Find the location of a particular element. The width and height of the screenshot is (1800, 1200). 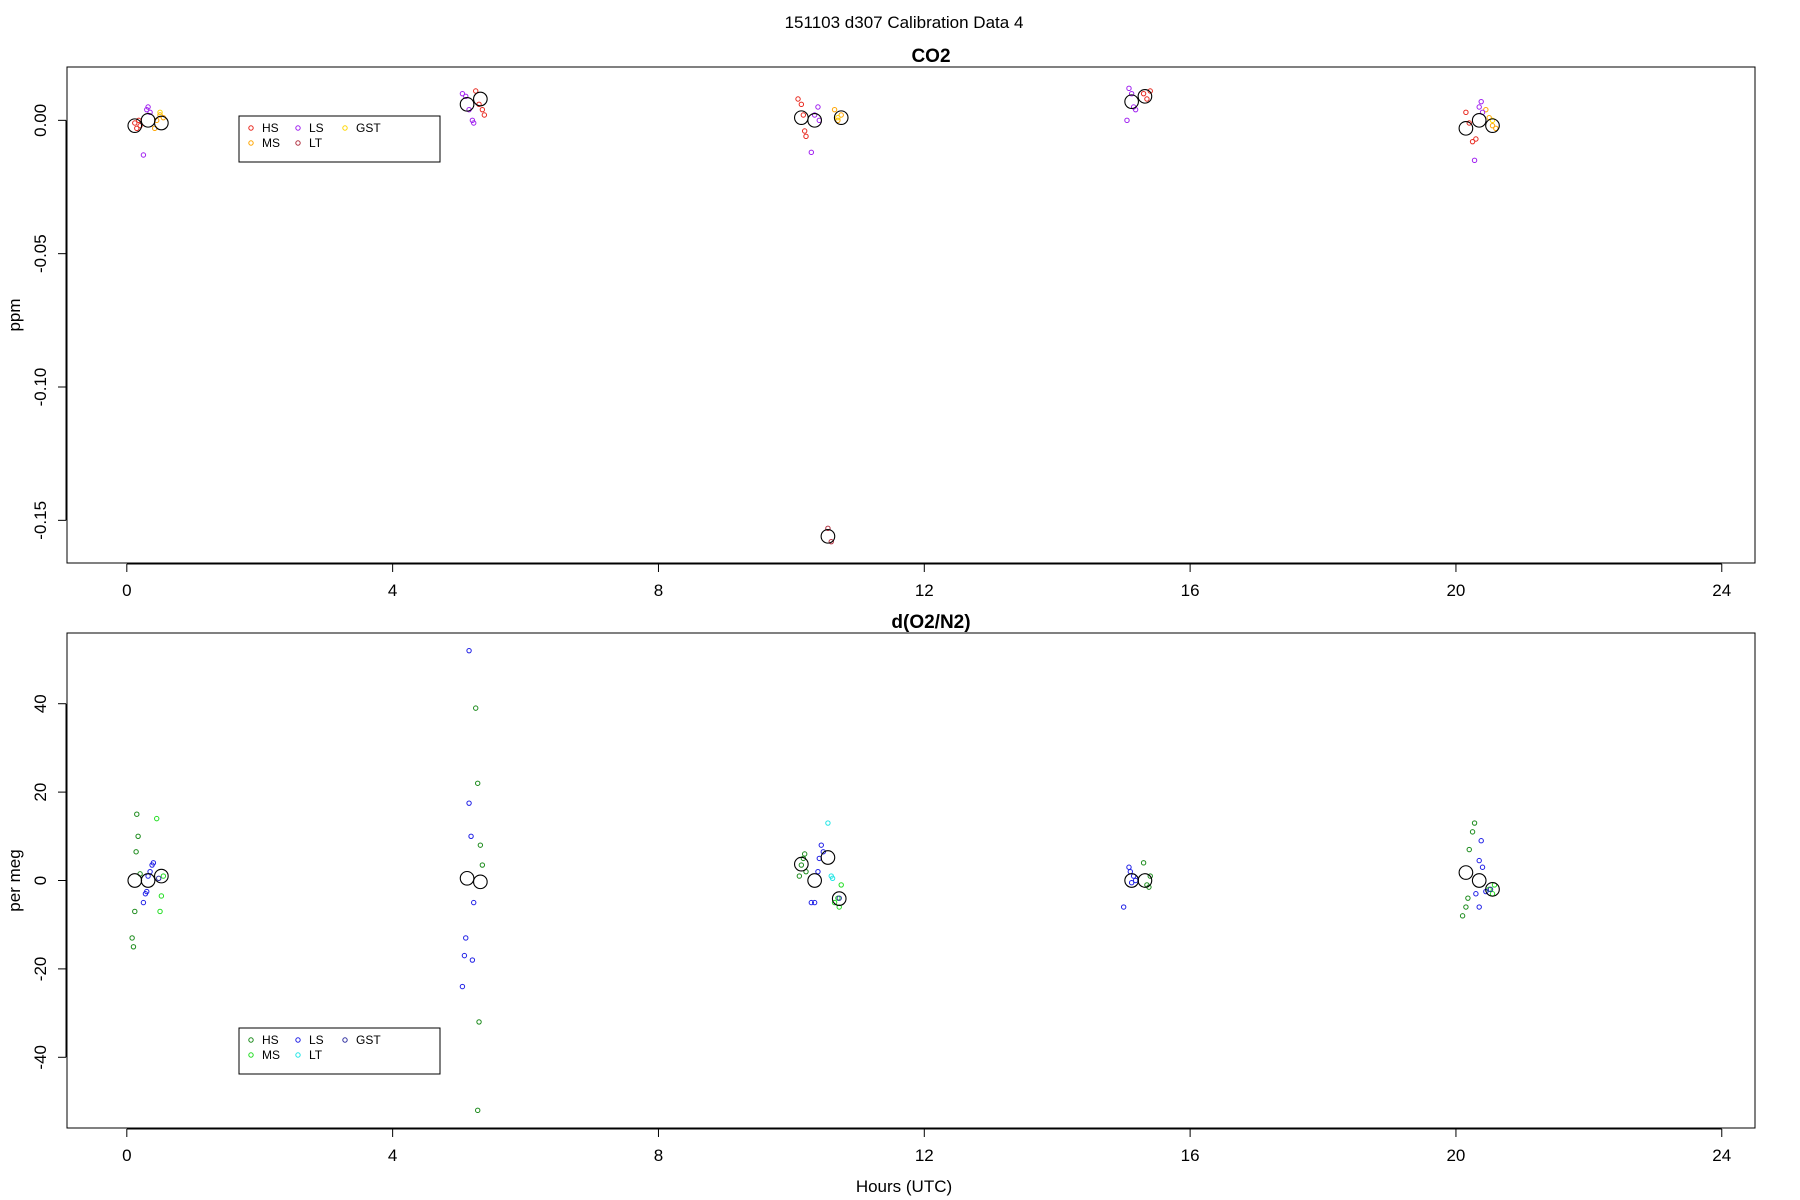

co2-legend-label: GST is located at coordinates (368, 128).